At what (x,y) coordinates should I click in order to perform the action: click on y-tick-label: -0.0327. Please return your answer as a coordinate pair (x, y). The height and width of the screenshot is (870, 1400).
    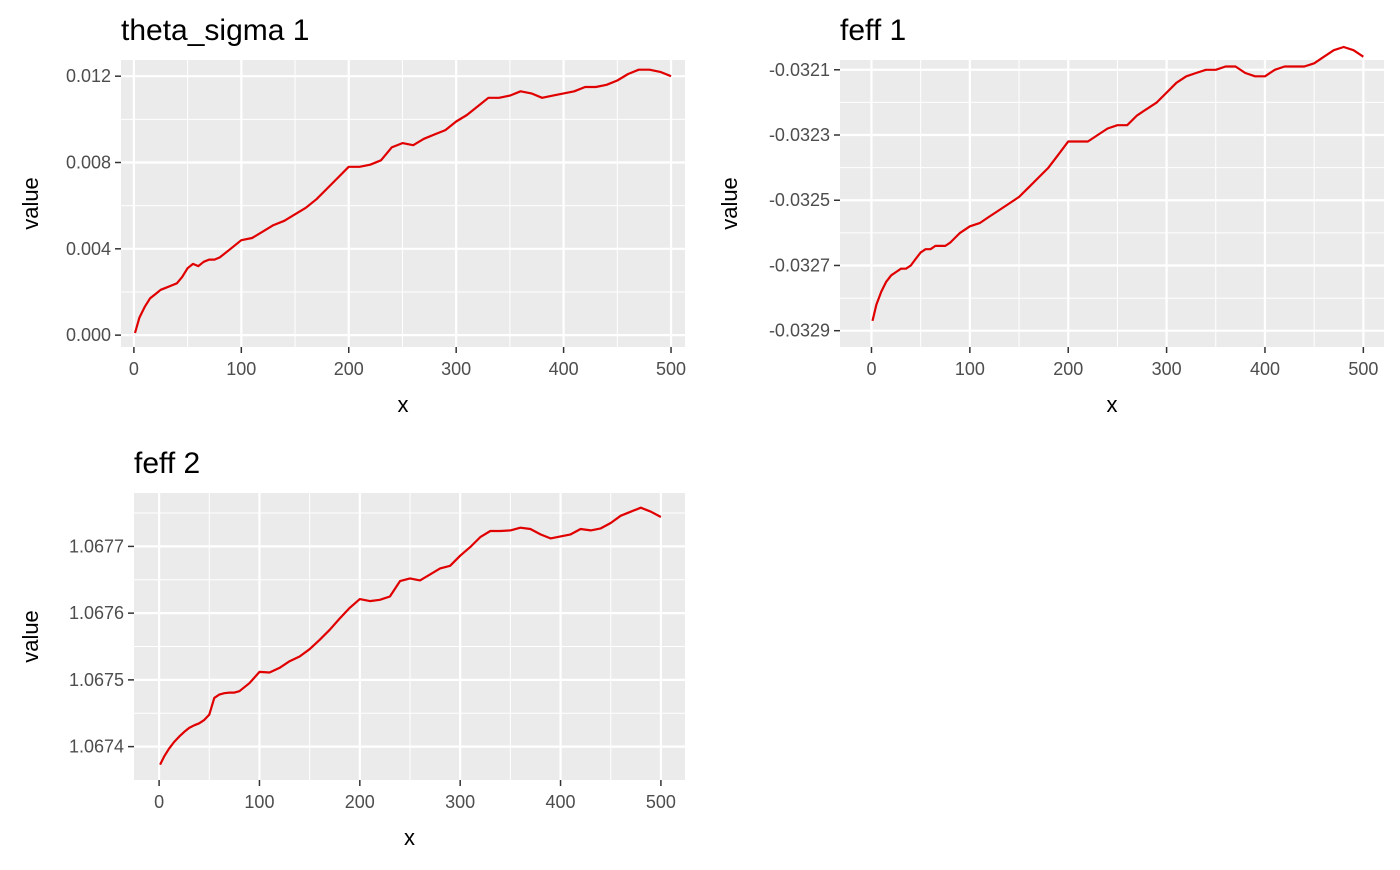
    Looking at the image, I should click on (799, 265).